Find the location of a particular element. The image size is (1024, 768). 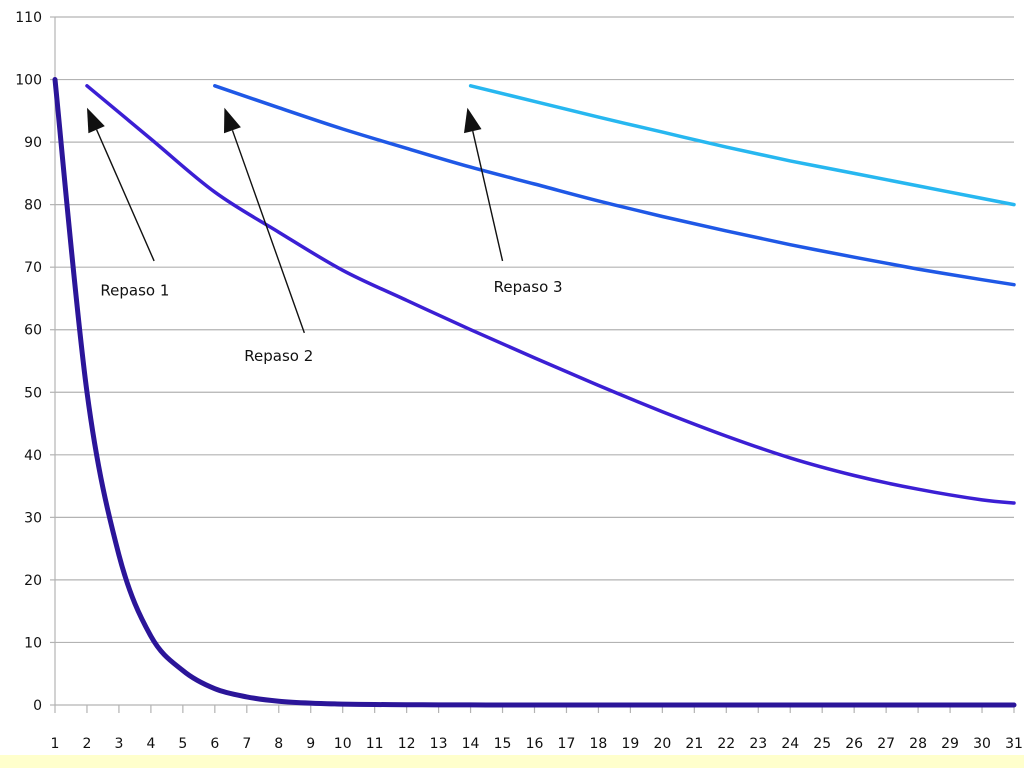

x-tick-label: 26 is located at coordinates (854, 744).